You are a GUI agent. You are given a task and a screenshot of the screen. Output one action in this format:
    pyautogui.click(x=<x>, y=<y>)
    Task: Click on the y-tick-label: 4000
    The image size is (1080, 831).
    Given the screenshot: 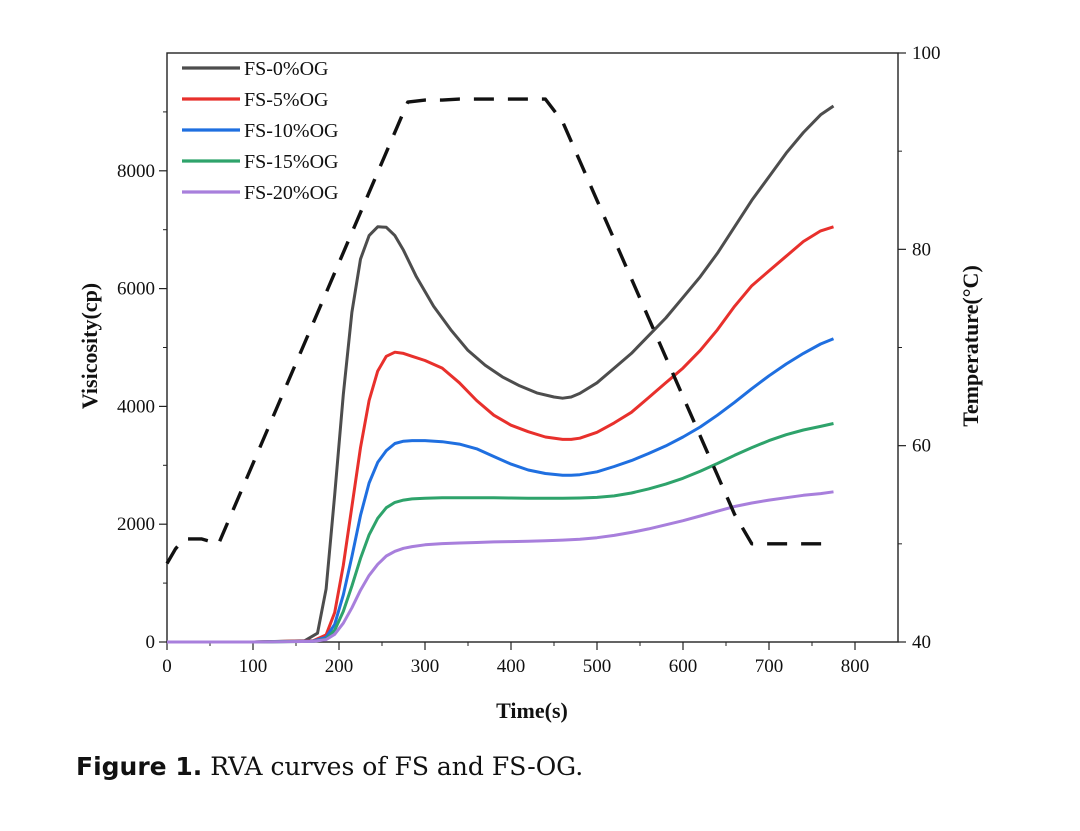 What is the action you would take?
    pyautogui.click(x=136, y=406)
    